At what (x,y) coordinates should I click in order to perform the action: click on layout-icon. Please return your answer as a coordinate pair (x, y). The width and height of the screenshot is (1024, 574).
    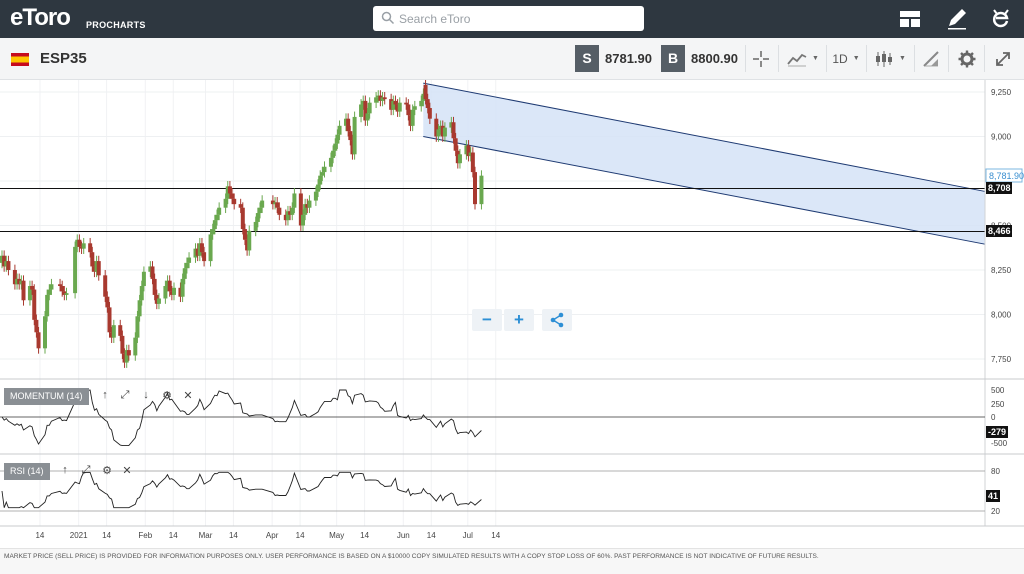
    Looking at the image, I should click on (910, 19).